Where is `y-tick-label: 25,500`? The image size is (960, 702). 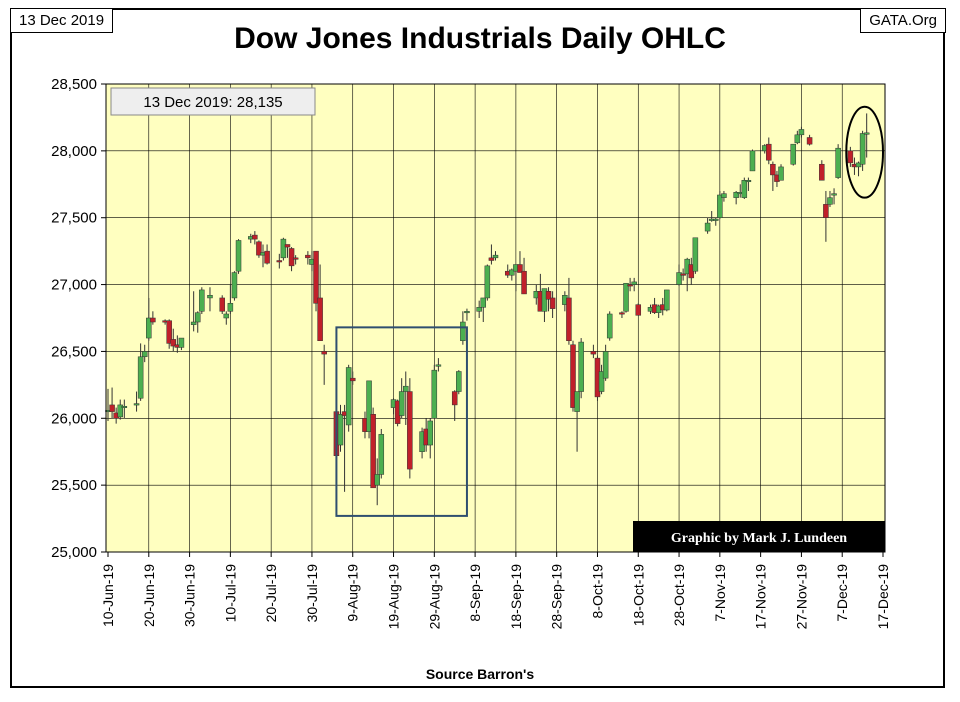 y-tick-label: 25,500 is located at coordinates (74, 485).